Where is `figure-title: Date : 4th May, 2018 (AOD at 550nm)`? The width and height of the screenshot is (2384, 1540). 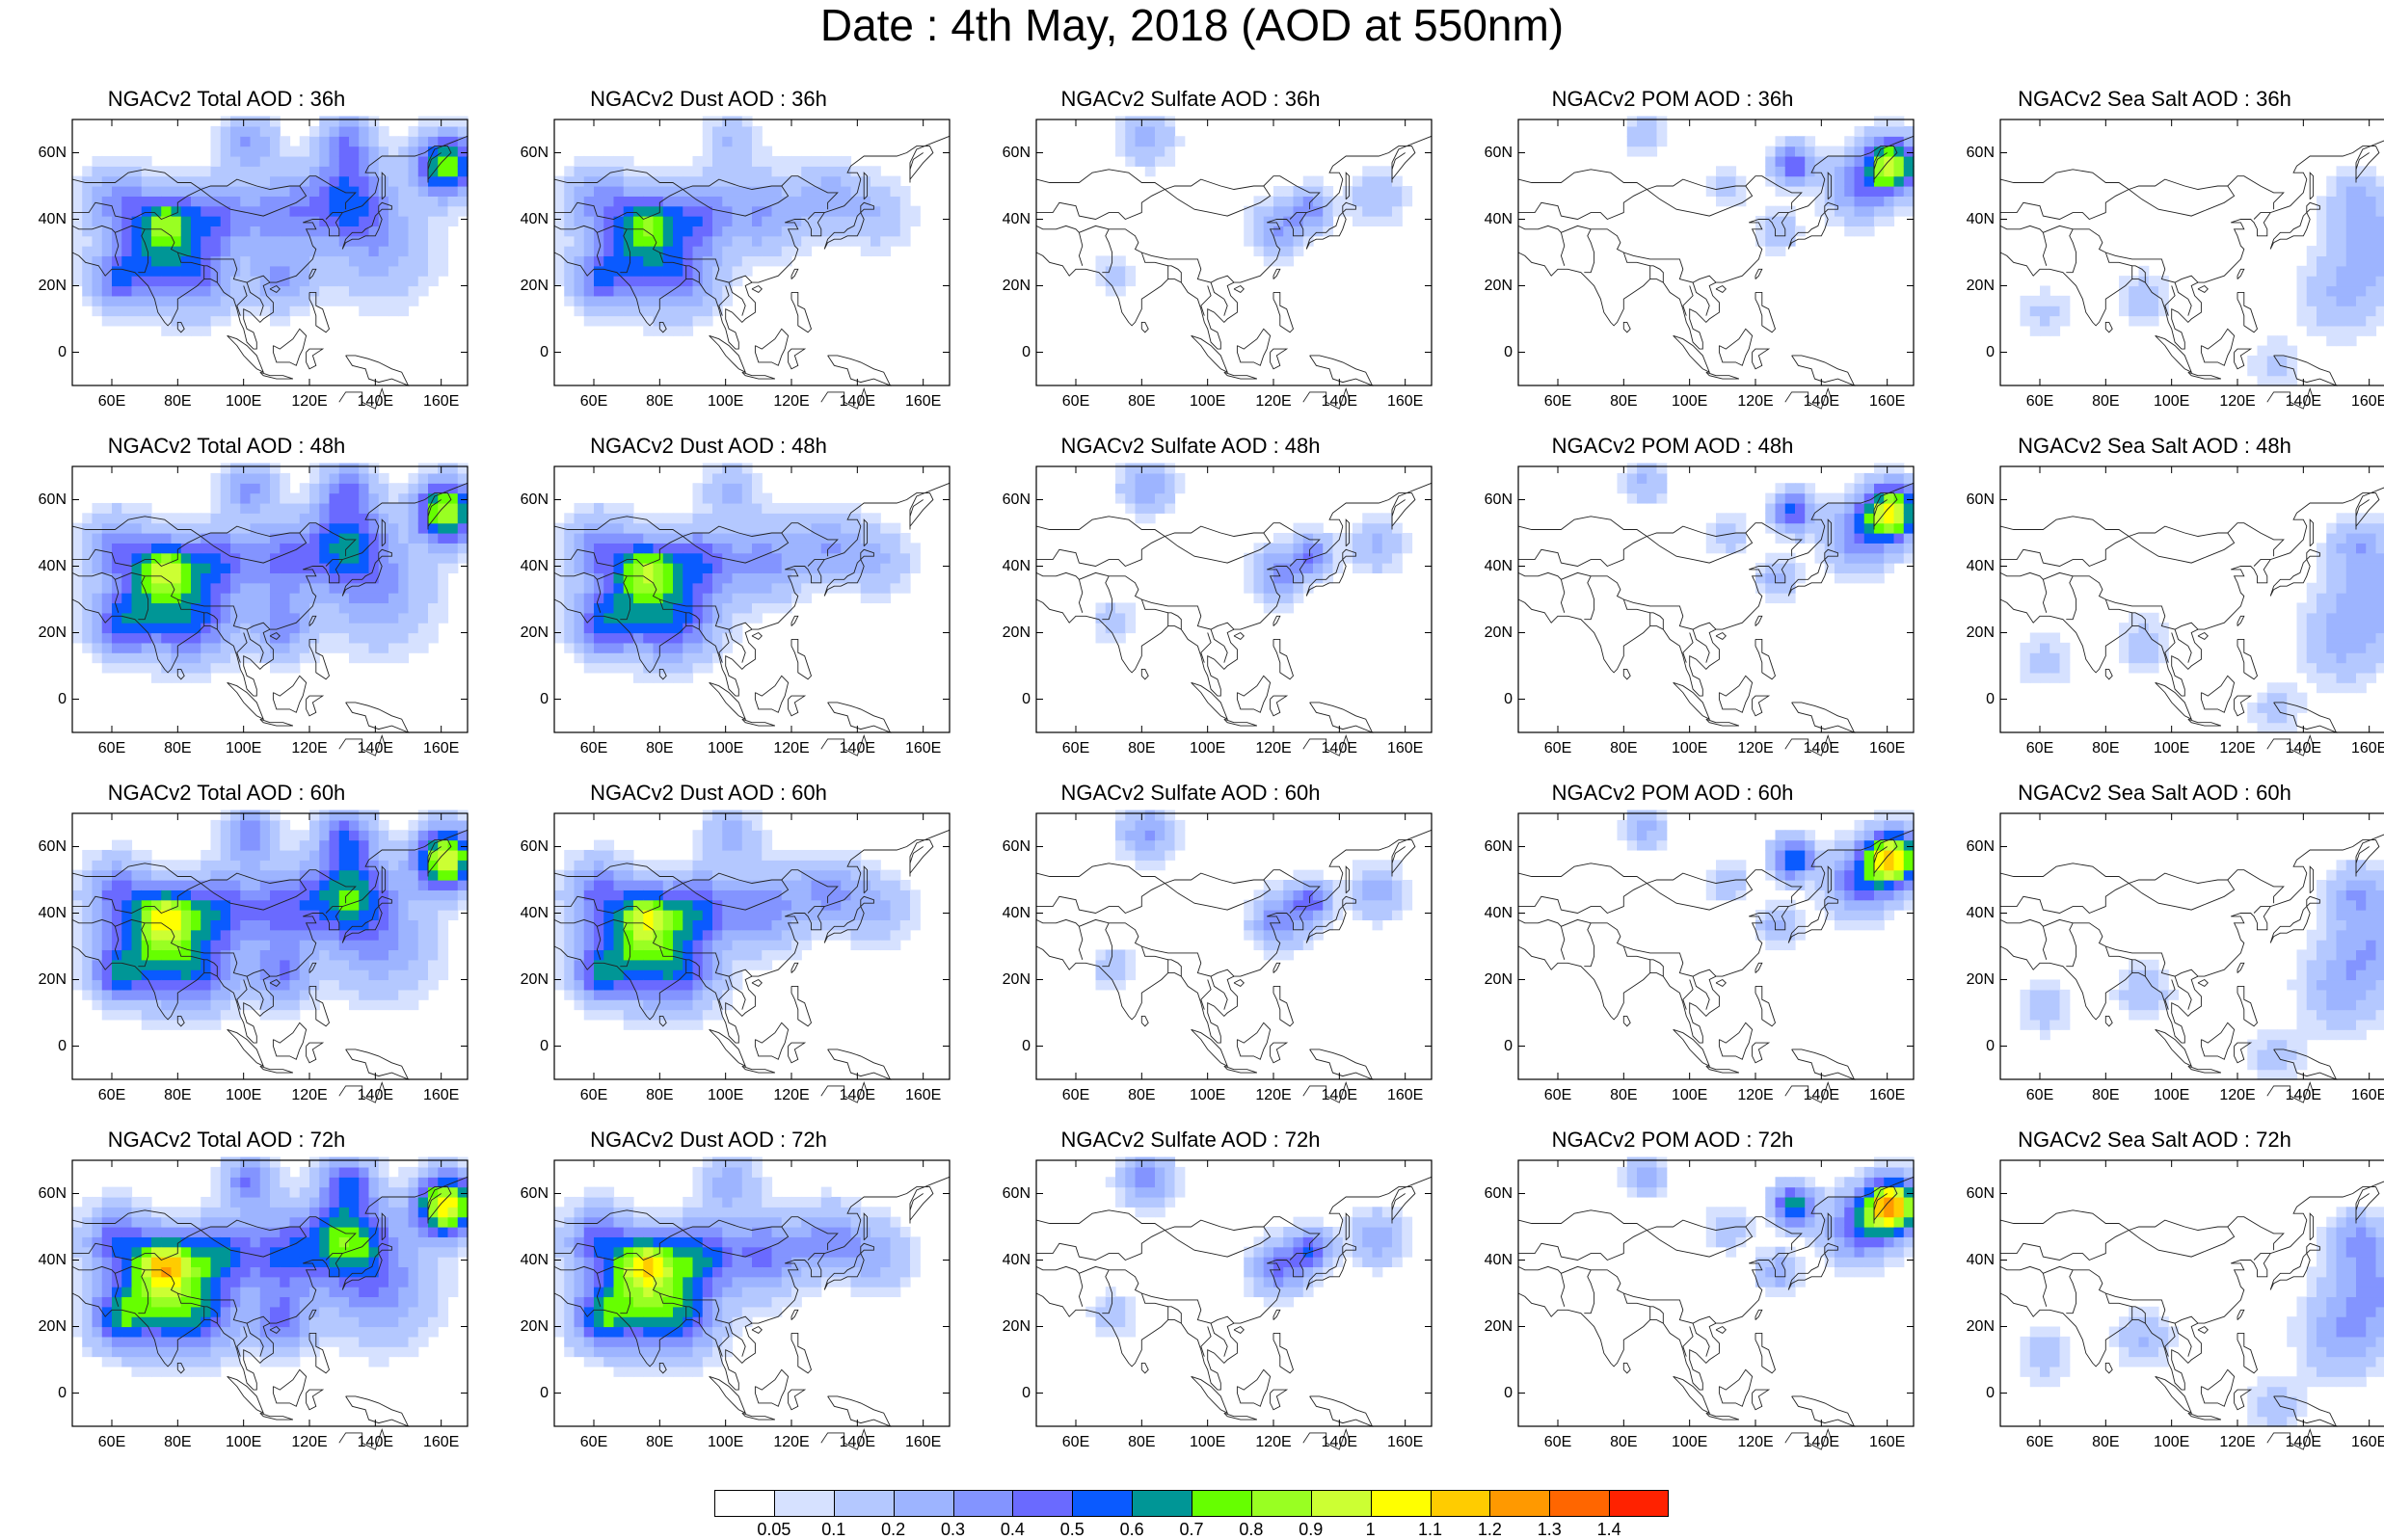 figure-title: Date : 4th May, 2018 (AOD at 550nm) is located at coordinates (1192, 25).